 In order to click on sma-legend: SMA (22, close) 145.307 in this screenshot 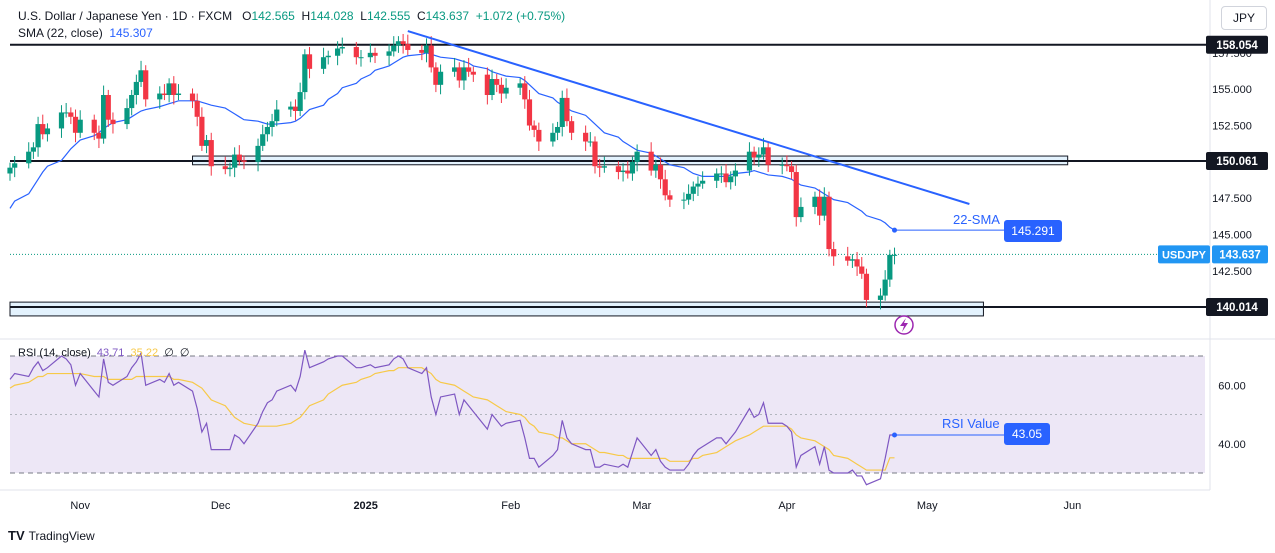, I will do `click(85, 33)`.